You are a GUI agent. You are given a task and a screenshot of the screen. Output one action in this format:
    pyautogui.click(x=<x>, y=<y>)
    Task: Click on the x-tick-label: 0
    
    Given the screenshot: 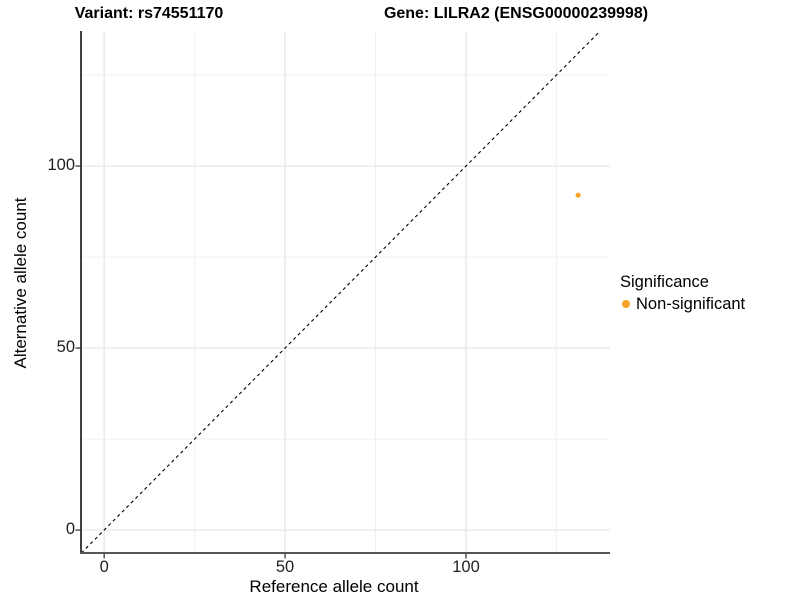 What is the action you would take?
    pyautogui.click(x=104, y=567)
    